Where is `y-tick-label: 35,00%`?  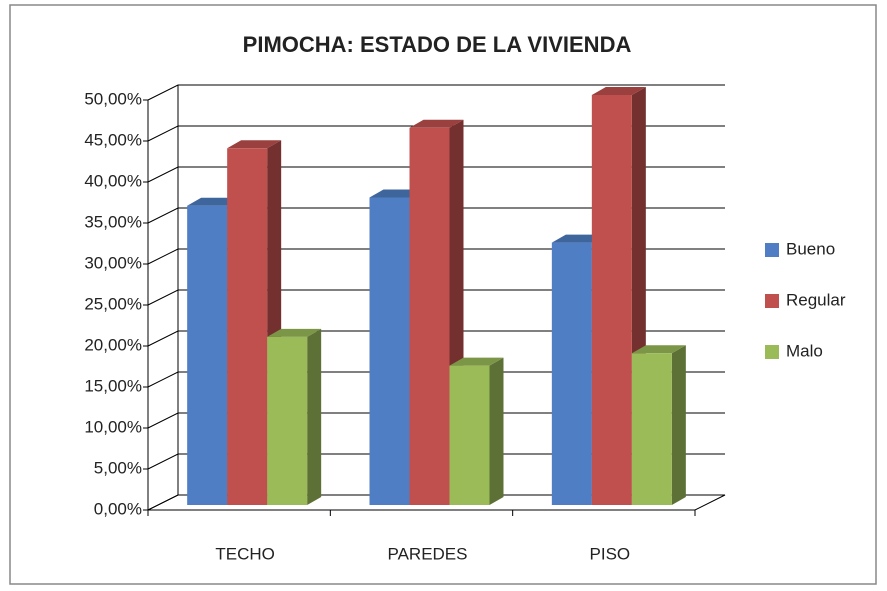
y-tick-label: 35,00% is located at coordinates (113, 221).